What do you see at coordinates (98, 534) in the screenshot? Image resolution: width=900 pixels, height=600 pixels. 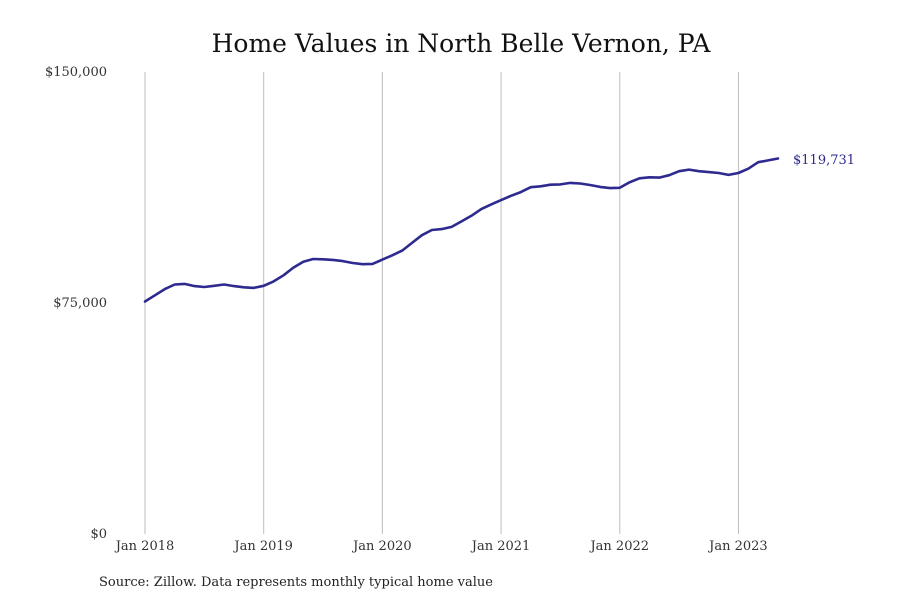 I see `y-tick-label: $0` at bounding box center [98, 534].